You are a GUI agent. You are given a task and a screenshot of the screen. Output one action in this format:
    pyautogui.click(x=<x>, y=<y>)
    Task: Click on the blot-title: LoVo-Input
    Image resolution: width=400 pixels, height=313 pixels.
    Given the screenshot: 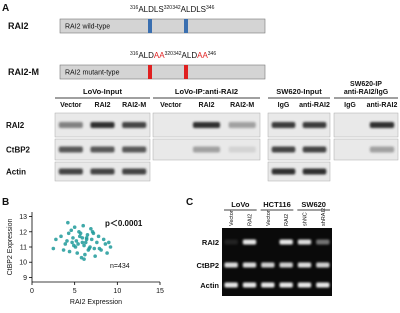 What is the action you would take?
    pyautogui.click(x=103, y=91)
    